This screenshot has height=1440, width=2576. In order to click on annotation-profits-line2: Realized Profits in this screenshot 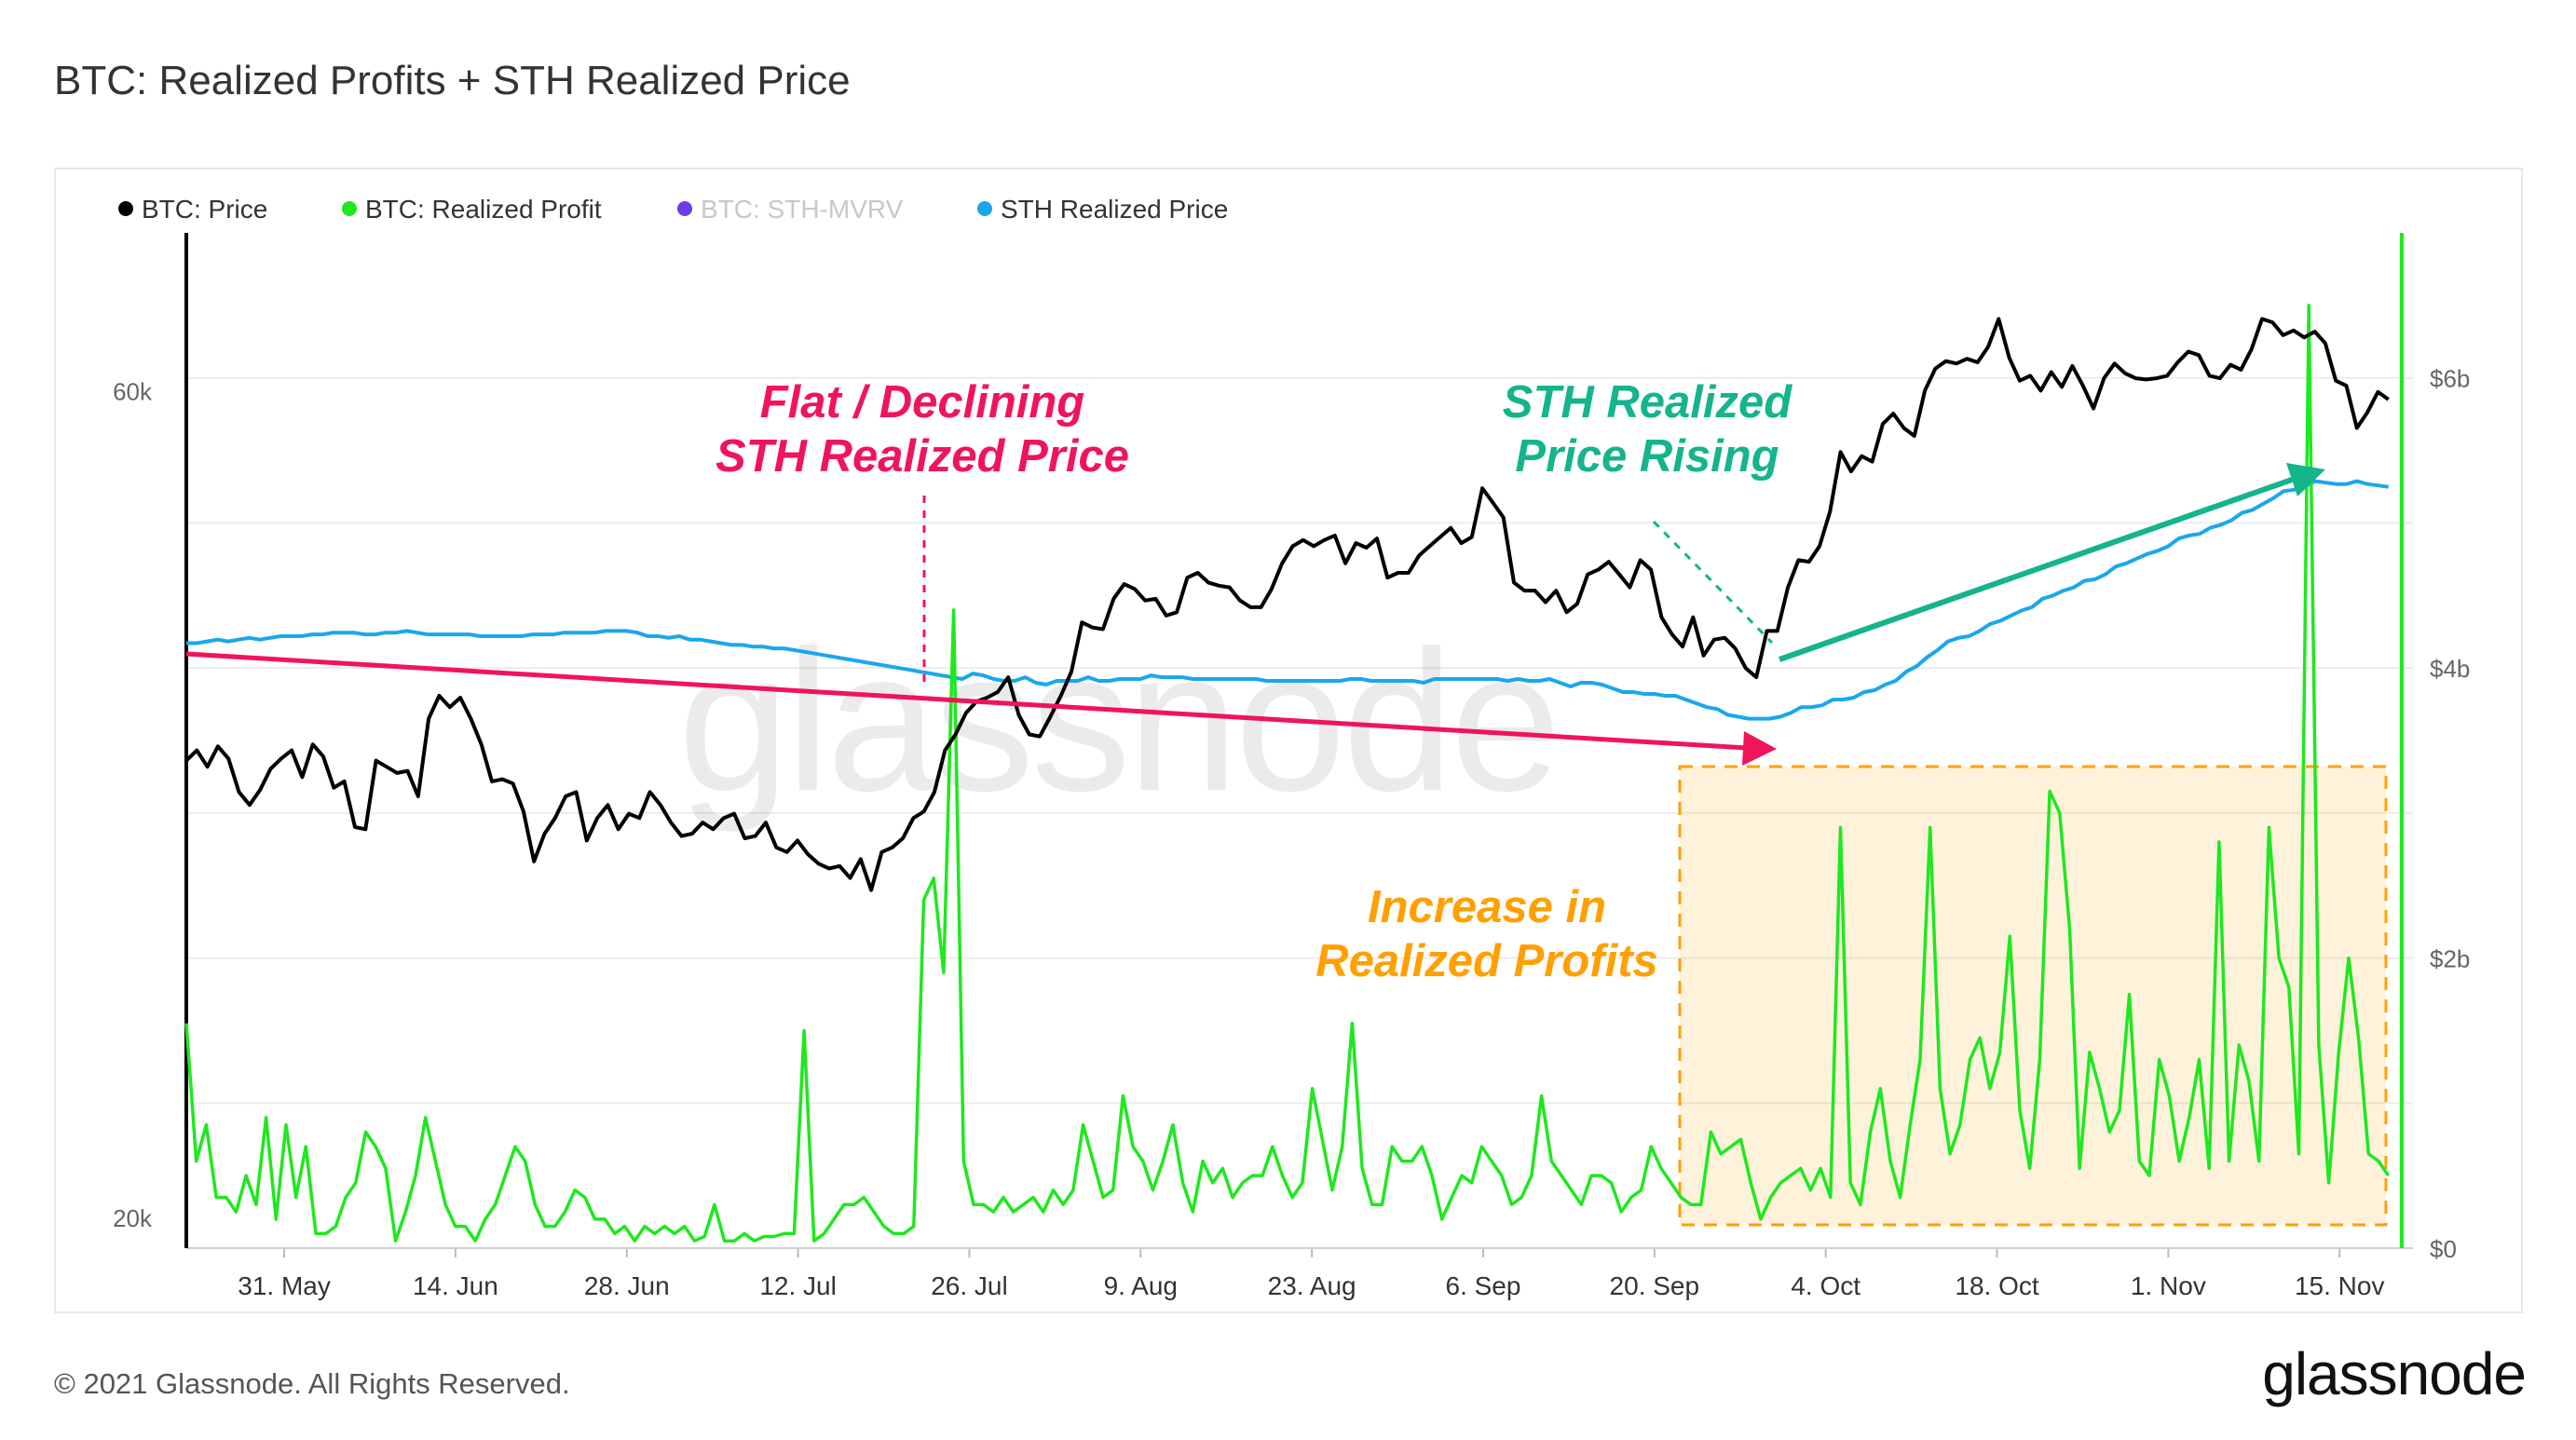, I will do `click(1486, 961)`.